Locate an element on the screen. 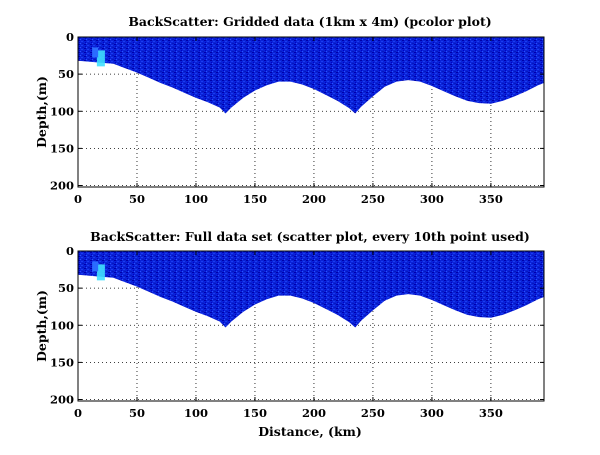 The width and height of the screenshot is (600, 455). bottom-y-axis-label: Depth,(m) is located at coordinates (41, 326).